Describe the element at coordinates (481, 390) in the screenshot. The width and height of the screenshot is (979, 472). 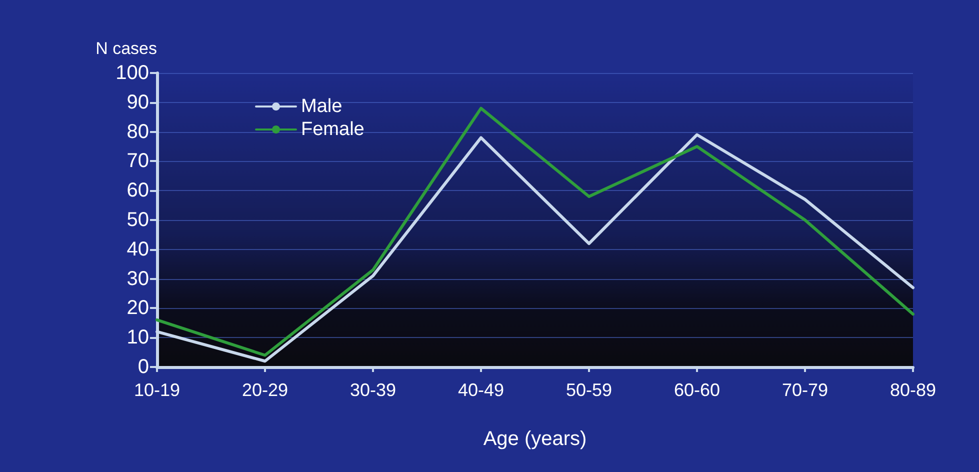
I see `x-tick-label: 40-49` at that location.